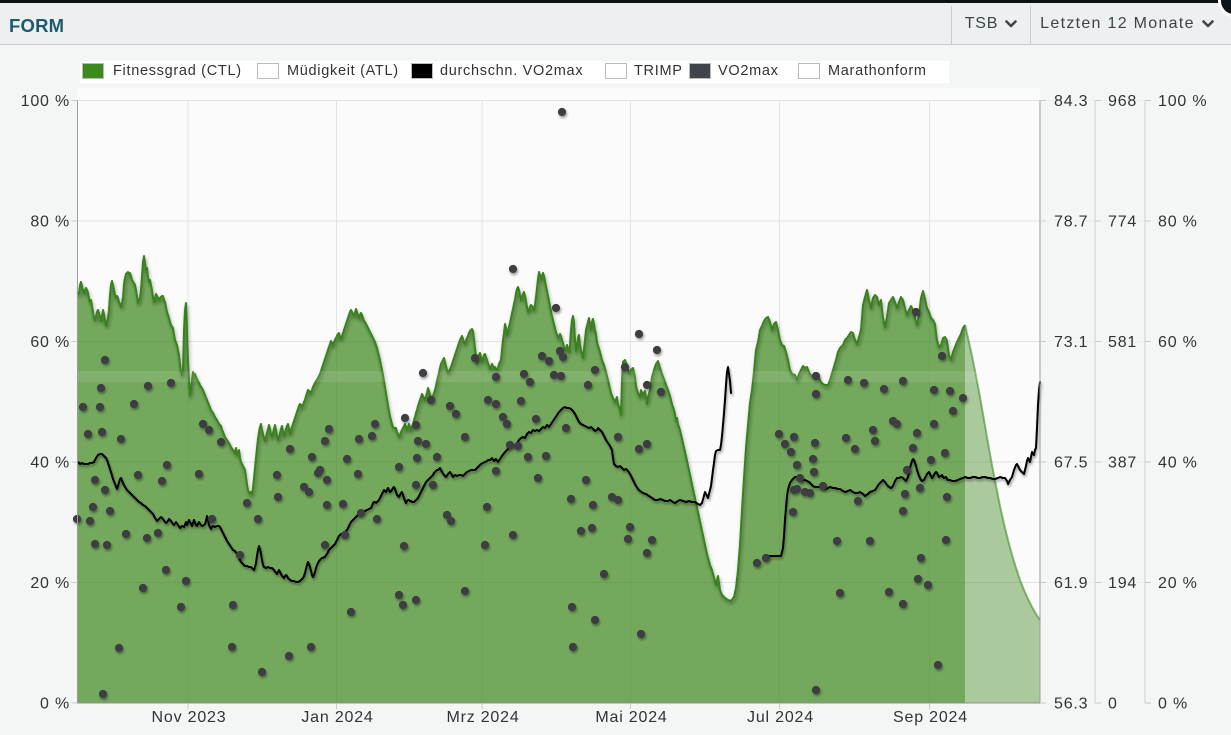 The image size is (1231, 735). Describe the element at coordinates (1113, 704) in the screenshot. I see `svg-text: 0` at that location.